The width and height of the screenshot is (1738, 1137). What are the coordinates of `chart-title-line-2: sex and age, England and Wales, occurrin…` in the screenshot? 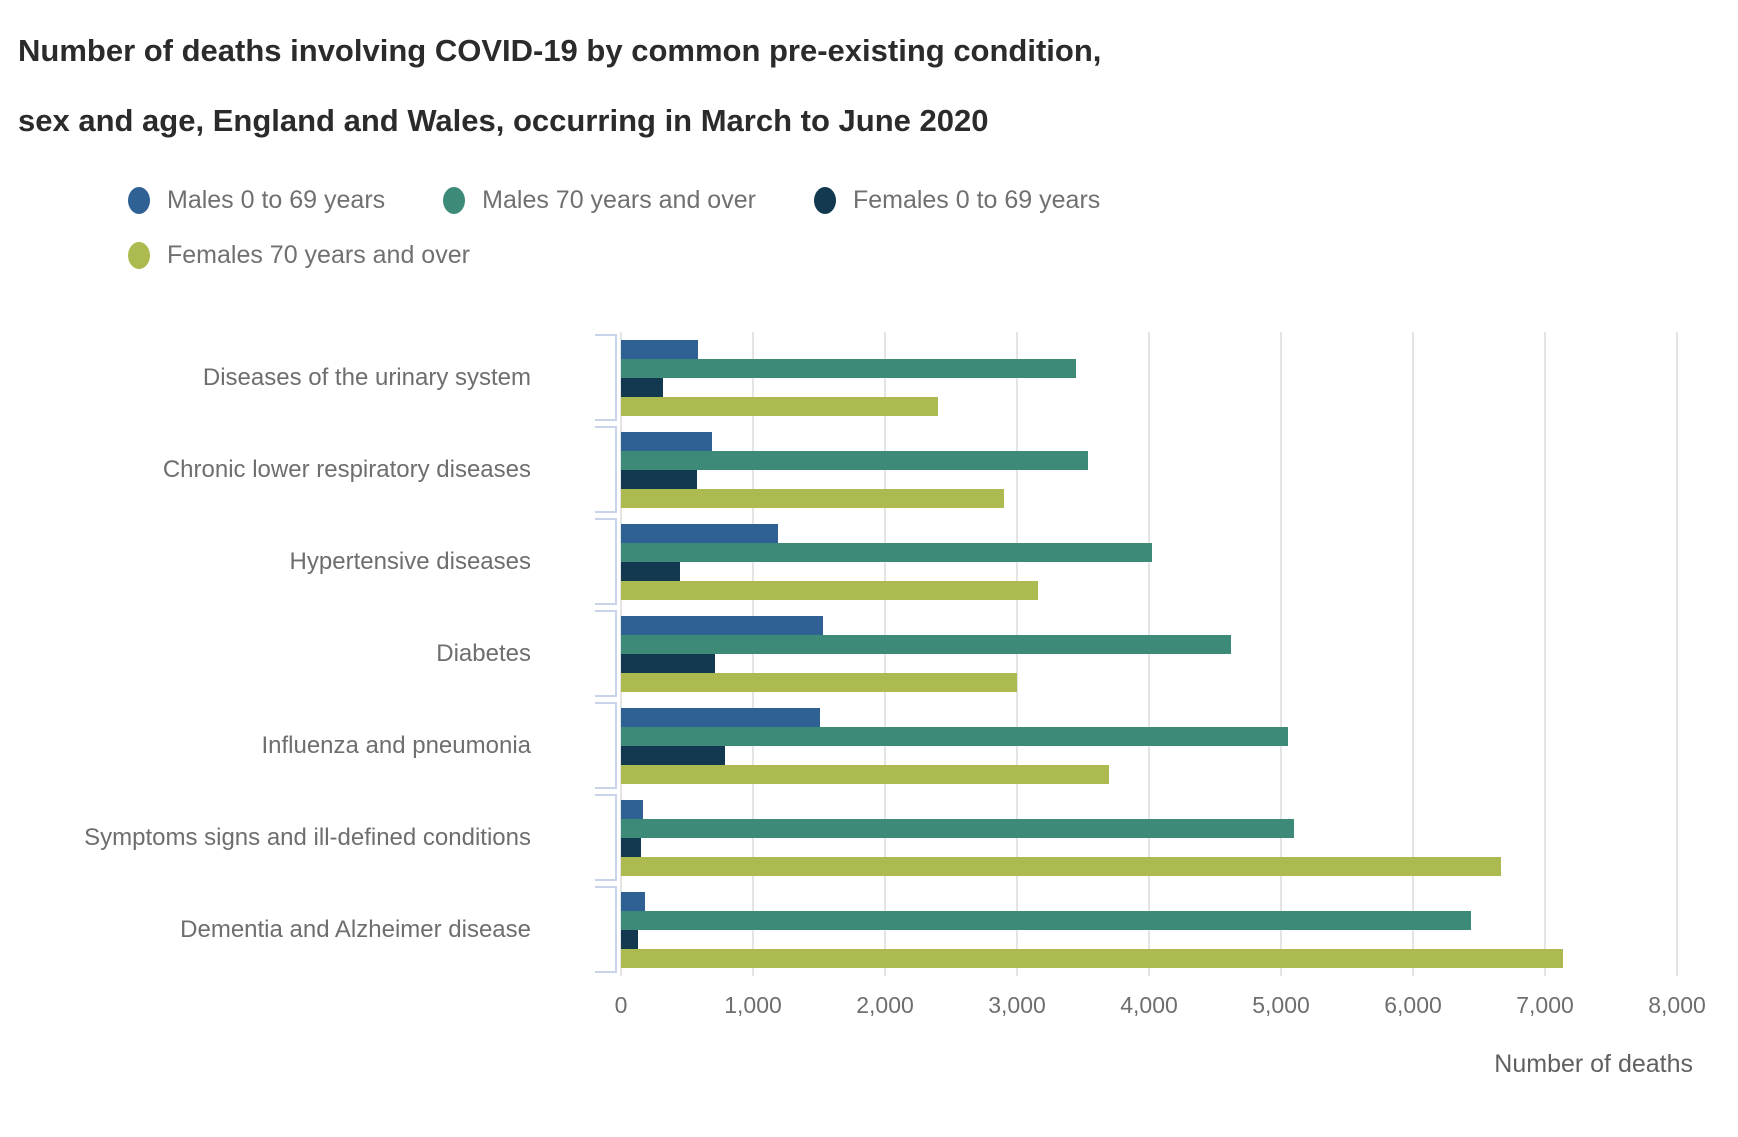 It's located at (503, 120).